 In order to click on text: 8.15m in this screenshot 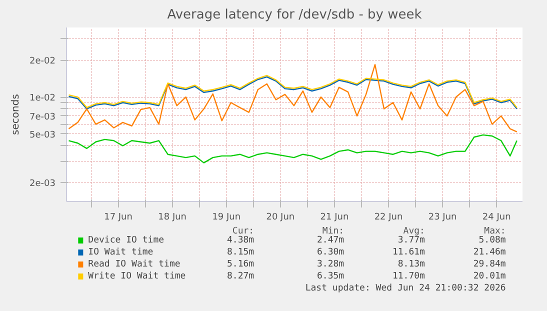, I will do `click(240, 253)`.